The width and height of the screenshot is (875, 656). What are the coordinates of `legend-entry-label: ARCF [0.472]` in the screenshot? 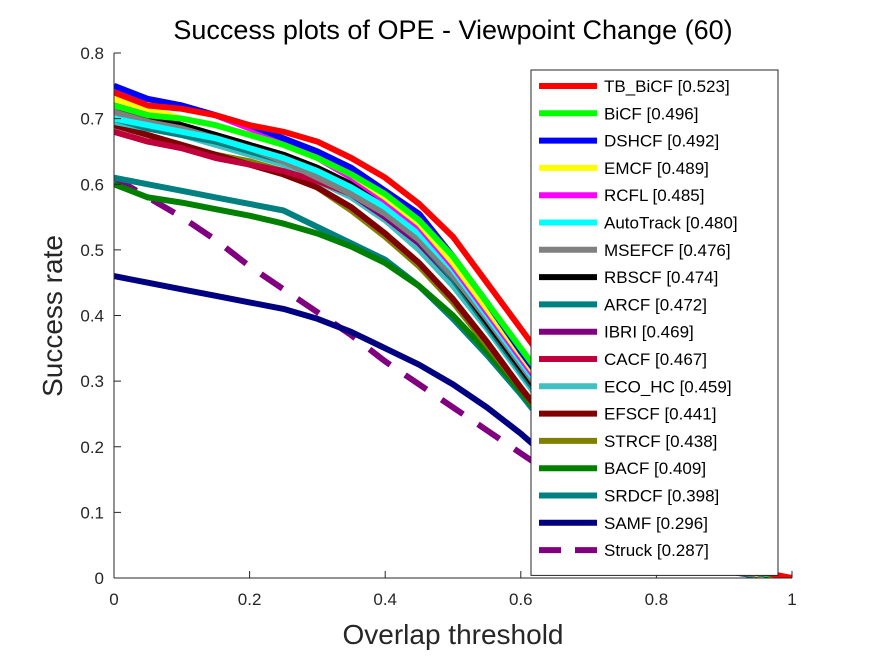 It's located at (655, 304).